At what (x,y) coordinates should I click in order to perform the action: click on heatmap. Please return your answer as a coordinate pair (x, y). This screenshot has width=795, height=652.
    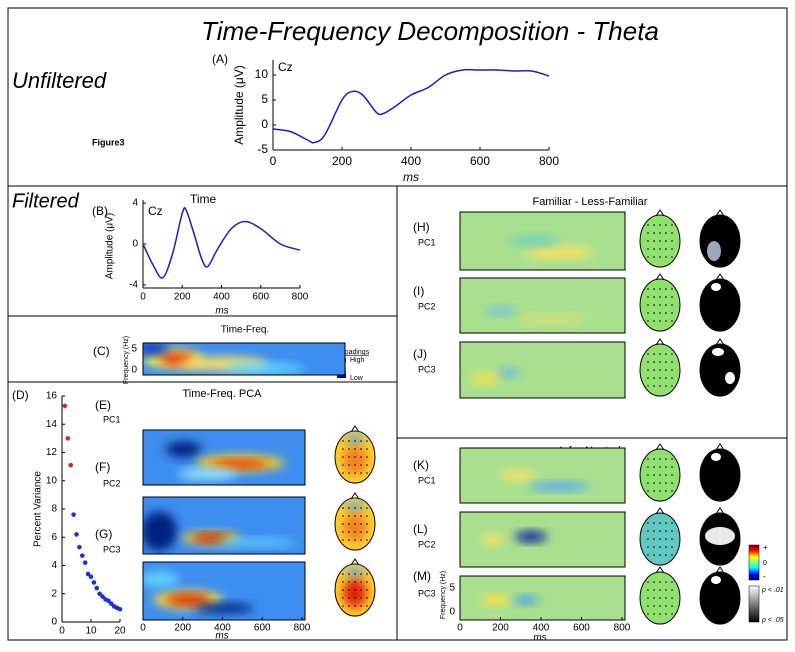
    Looking at the image, I should click on (542, 241).